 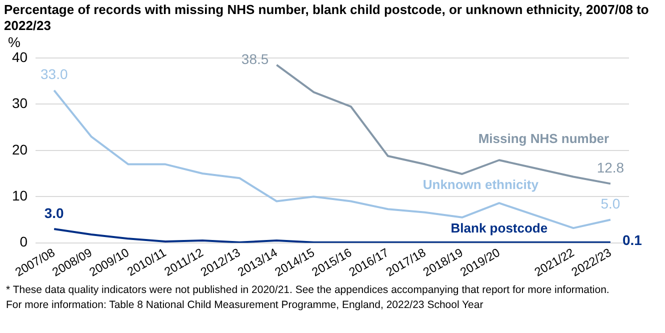 I want to click on series-label: Blank postcode, so click(x=499, y=228).